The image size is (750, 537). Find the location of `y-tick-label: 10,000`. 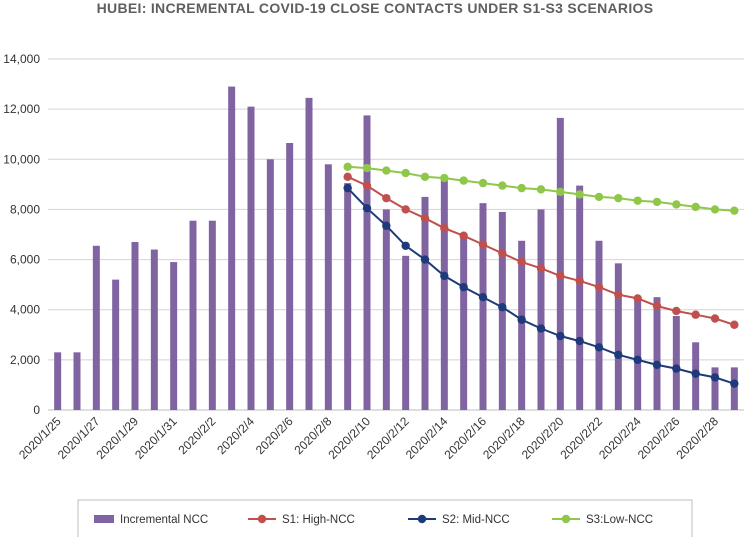

y-tick-label: 10,000 is located at coordinates (21, 159).